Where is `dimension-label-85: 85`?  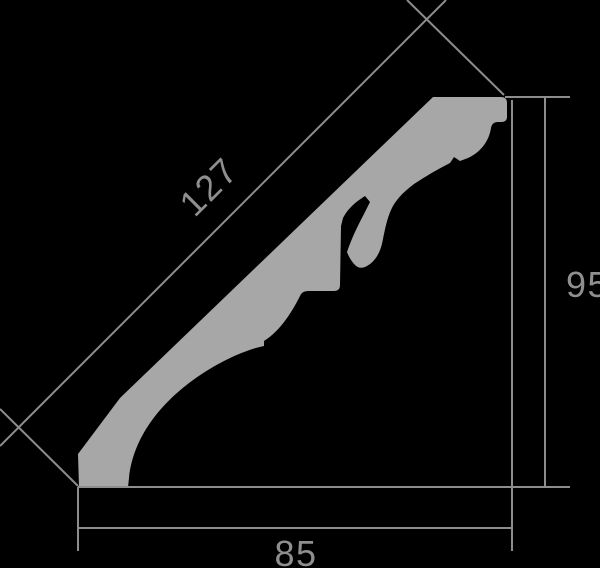 dimension-label-85: 85 is located at coordinates (295, 550).